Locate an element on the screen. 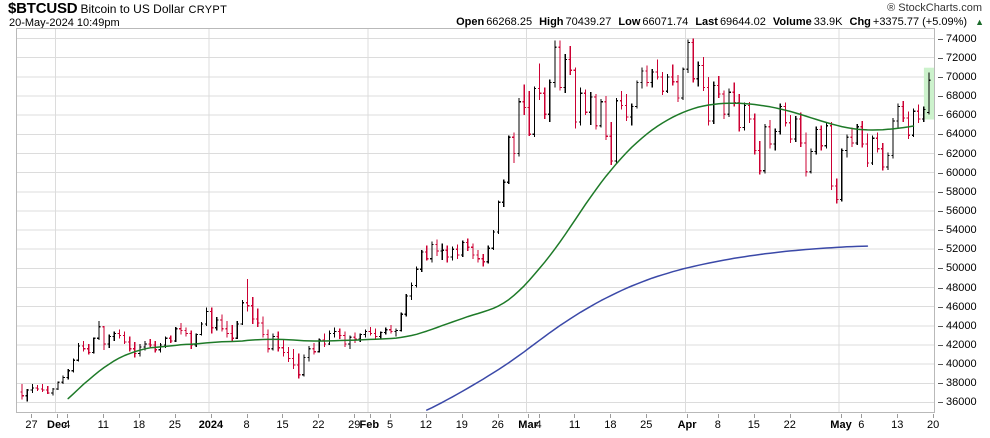 Image resolution: width=990 pixels, height=438 pixels. y-axis-label: 72000 is located at coordinates (961, 57).